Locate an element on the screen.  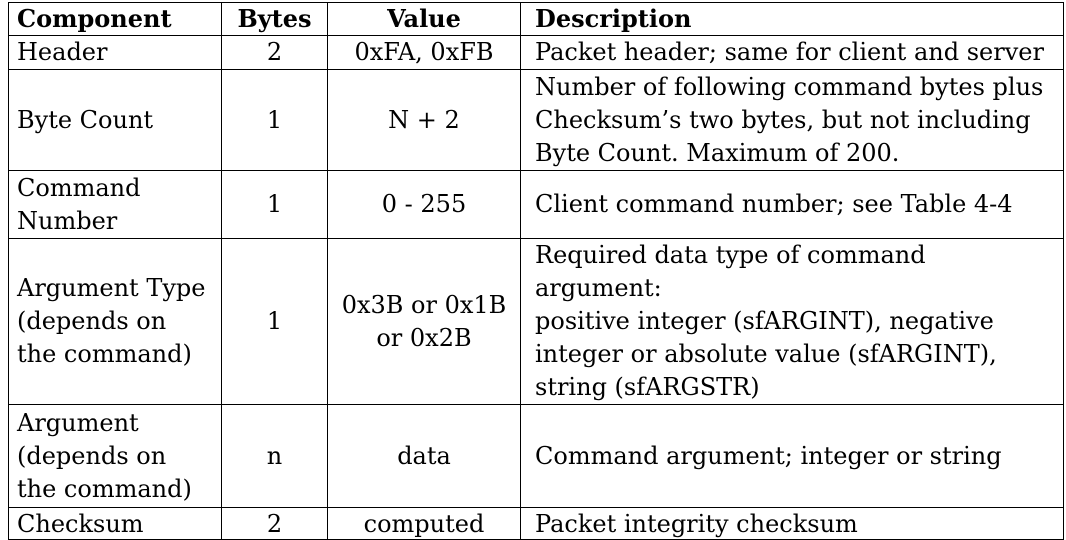
column-header-component: Component is located at coordinates (115, 19).